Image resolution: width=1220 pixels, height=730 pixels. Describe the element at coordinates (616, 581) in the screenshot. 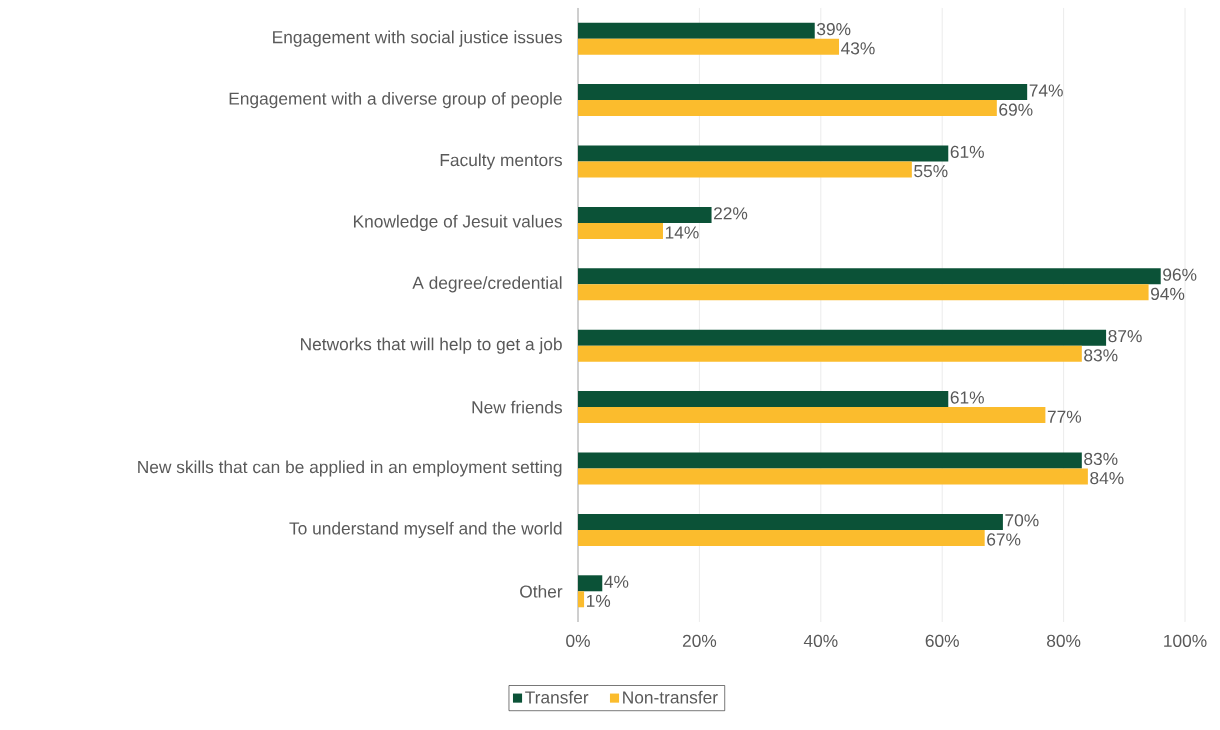

I see `data-label: 4%` at that location.